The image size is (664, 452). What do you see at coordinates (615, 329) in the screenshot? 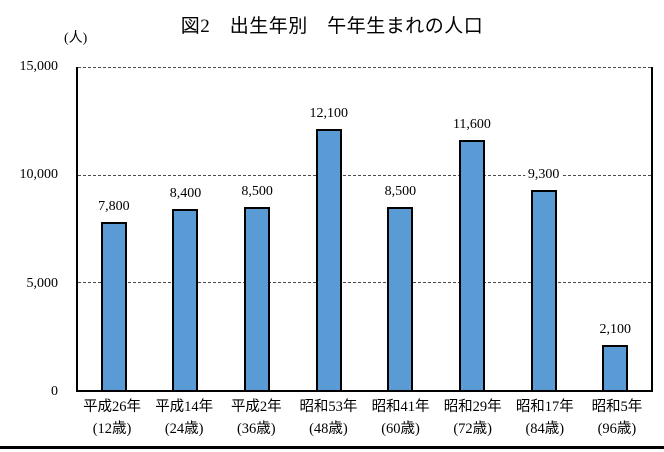
I see `bar-value-label: 2,100` at bounding box center [615, 329].